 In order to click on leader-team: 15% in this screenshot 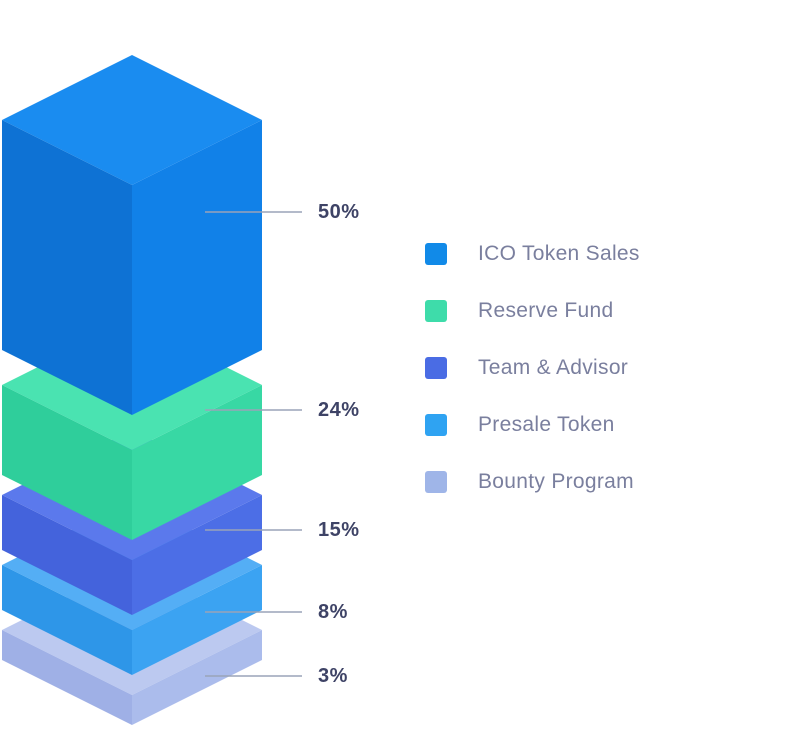, I will do `click(282, 530)`.